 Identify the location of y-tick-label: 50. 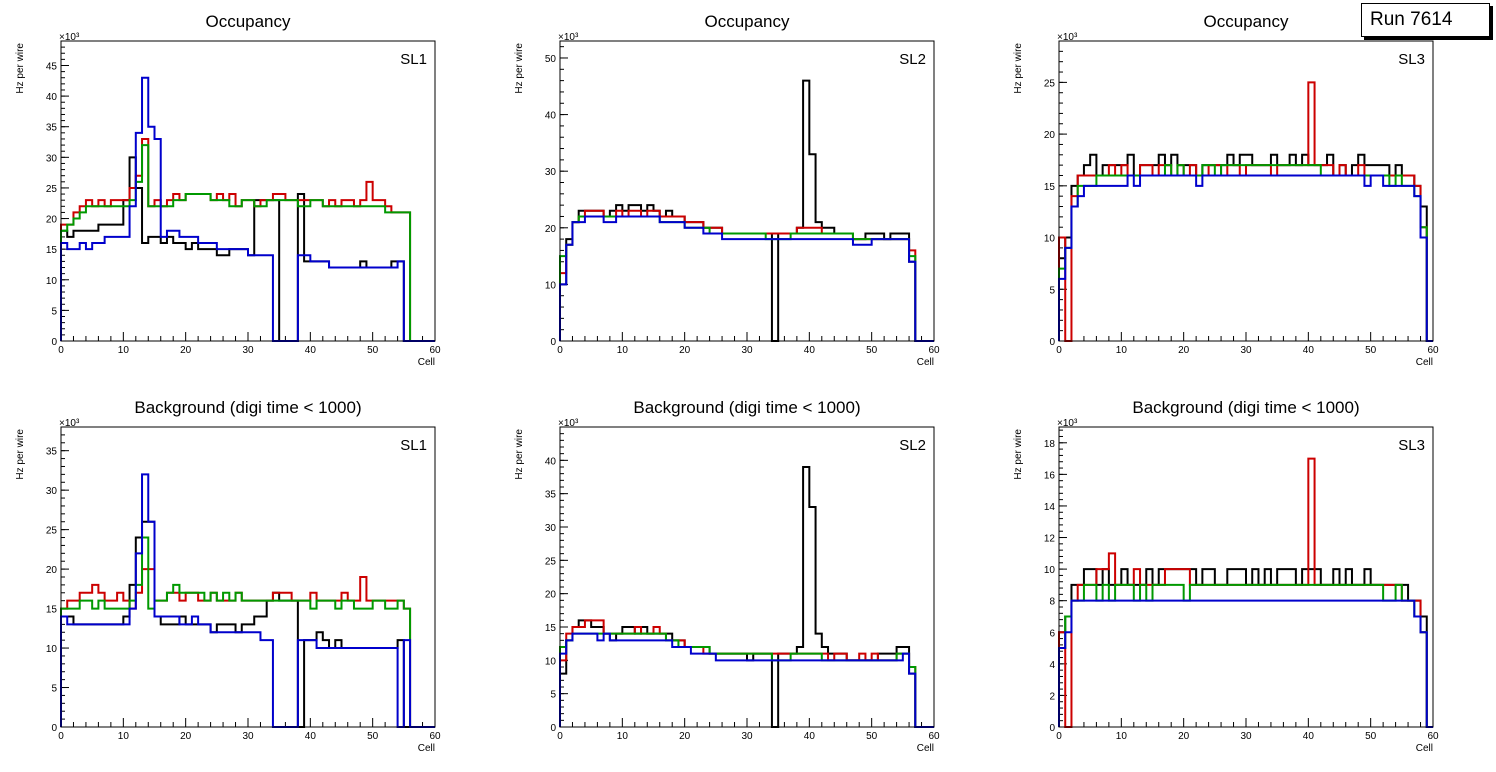
(551, 59).